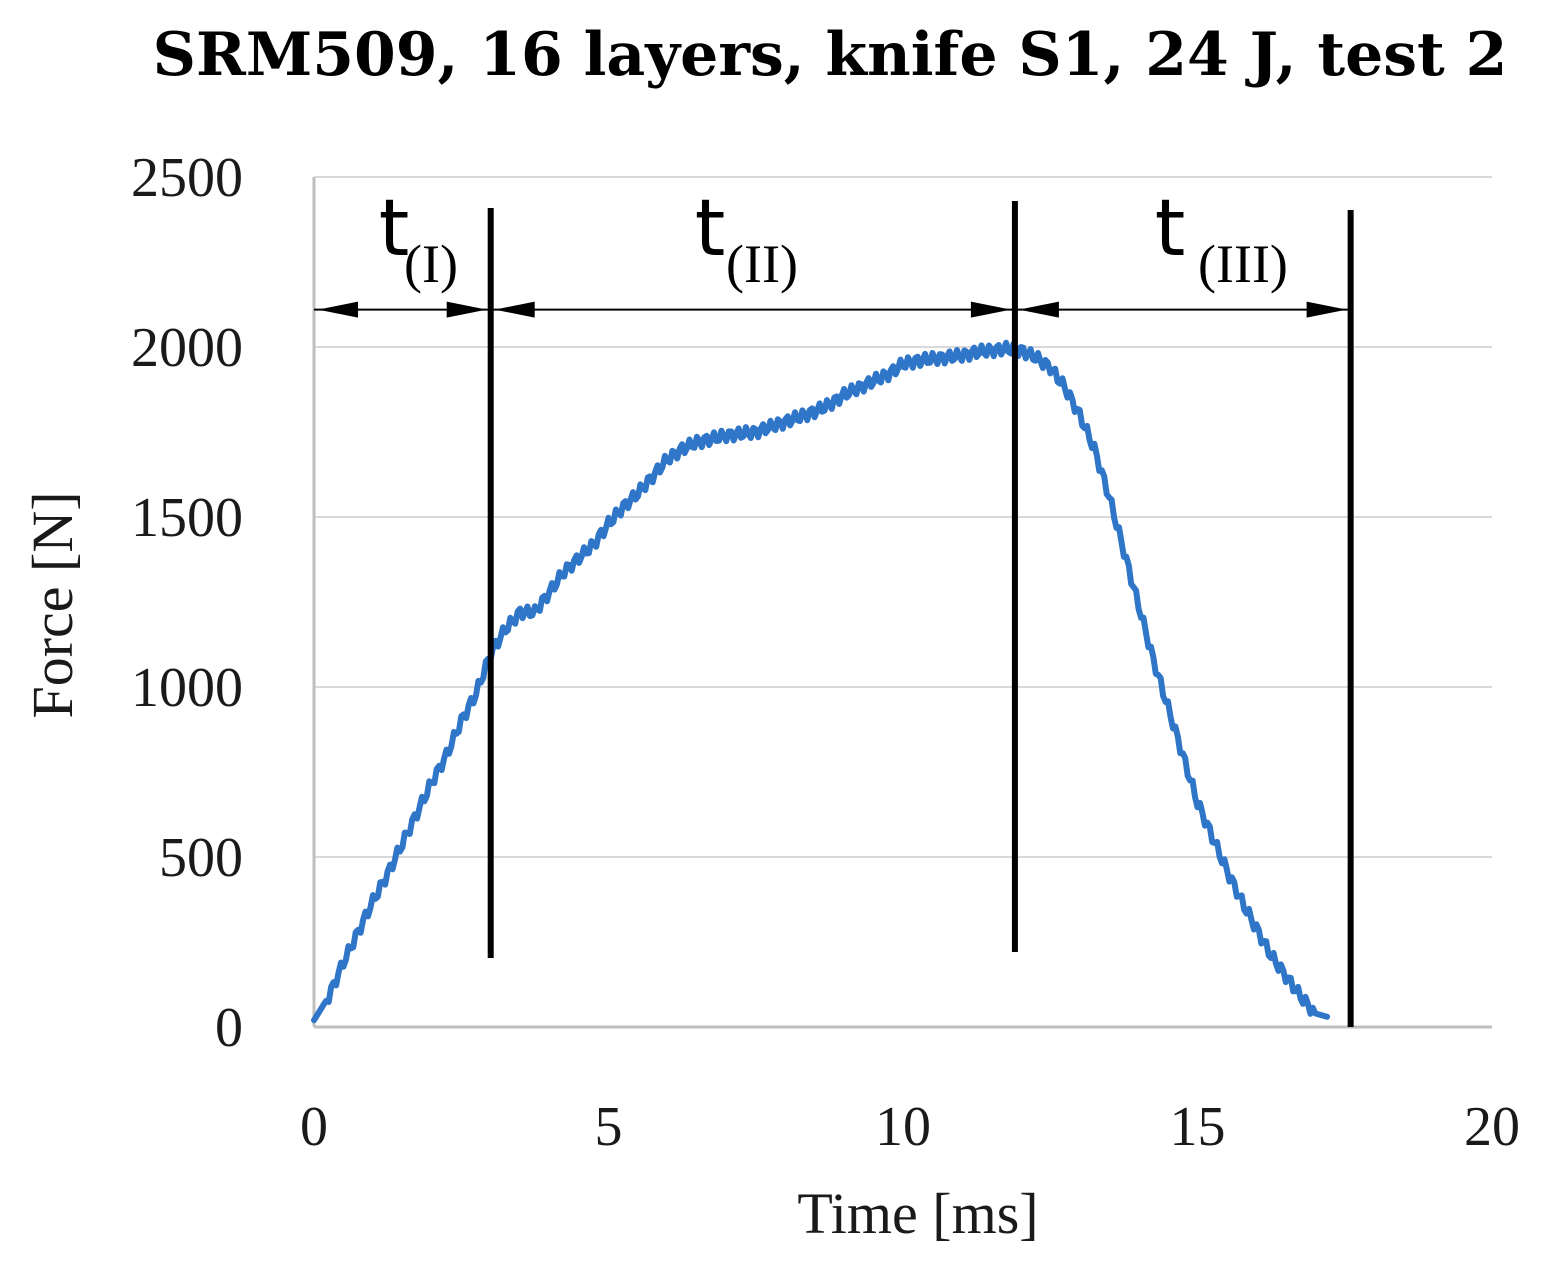  I want to click on phase-label-subscript: (III), so click(1243, 264).